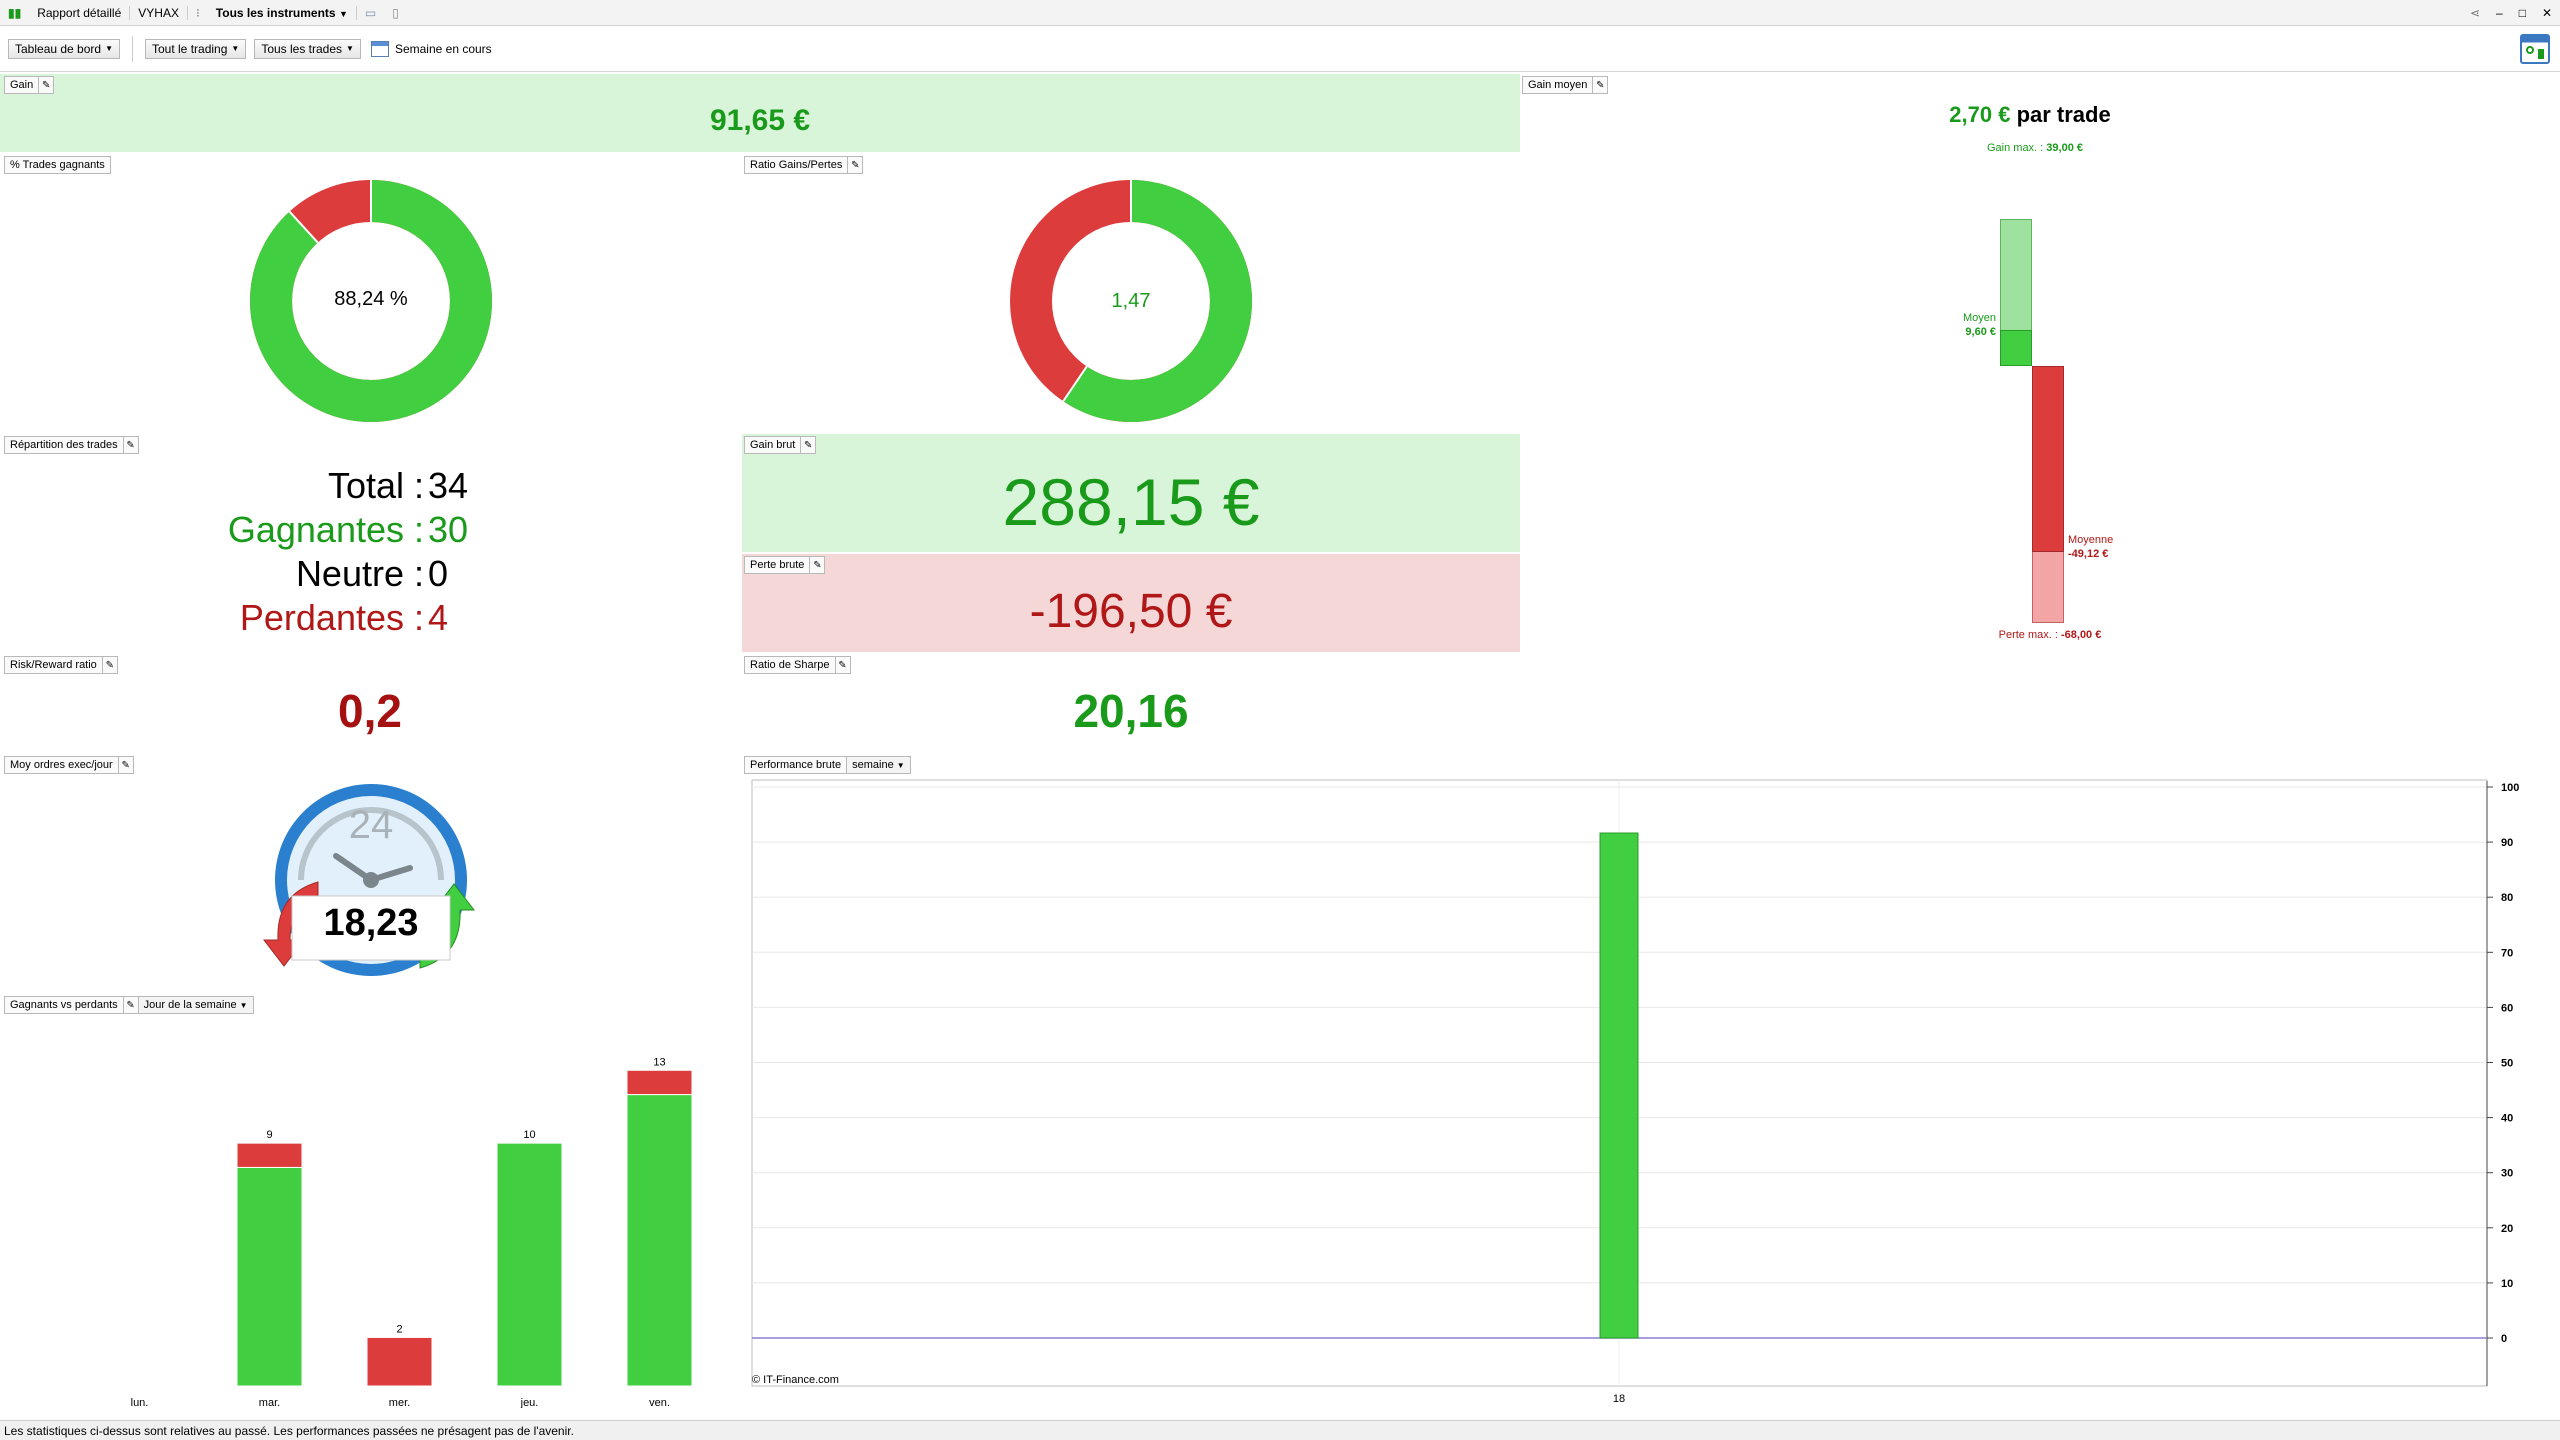 The image size is (2560, 1440). I want to click on gain-value: 91,65 €, so click(760, 121).